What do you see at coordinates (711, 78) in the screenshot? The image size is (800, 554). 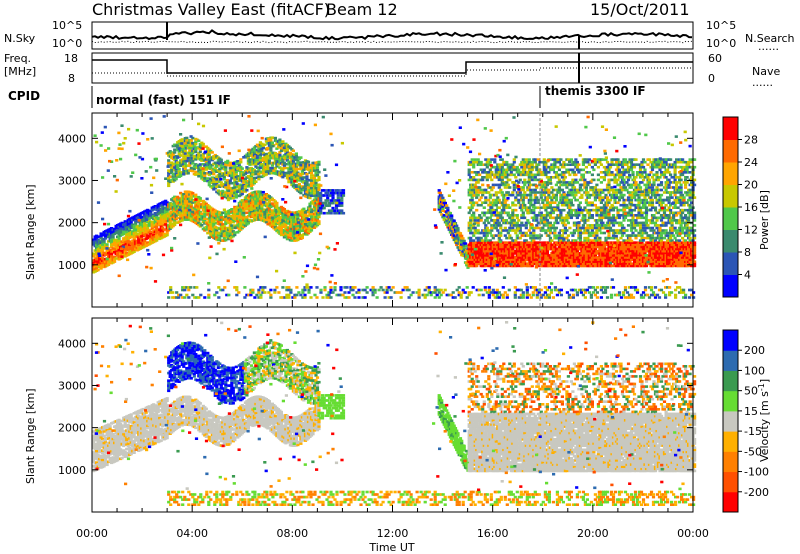 I see `nave-tick-bottom: 0` at bounding box center [711, 78].